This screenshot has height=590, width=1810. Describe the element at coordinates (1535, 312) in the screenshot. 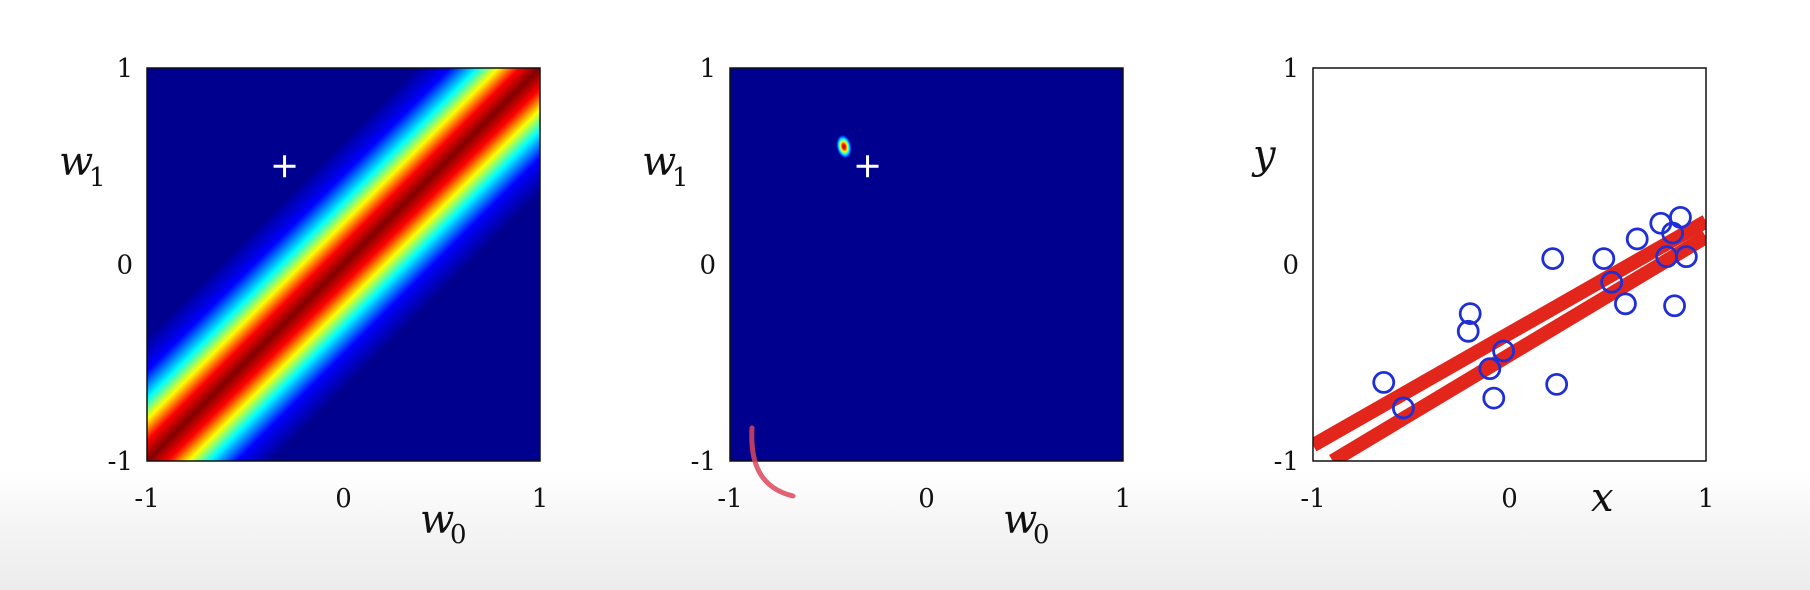

I see `data-points` at that location.